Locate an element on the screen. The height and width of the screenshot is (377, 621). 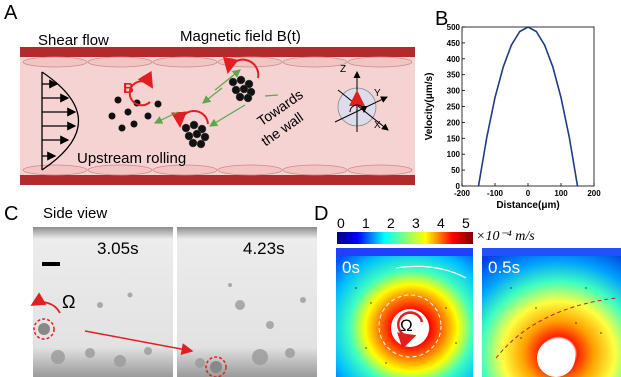
omega-label: Ω is located at coordinates (69, 302).